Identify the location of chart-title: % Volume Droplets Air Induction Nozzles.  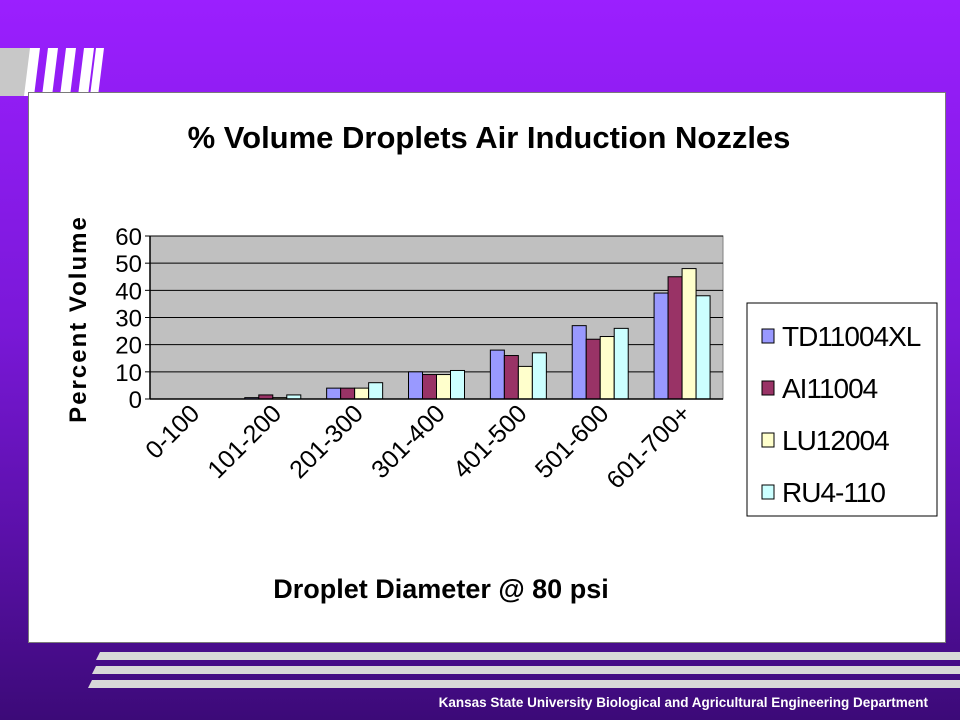
(489, 137).